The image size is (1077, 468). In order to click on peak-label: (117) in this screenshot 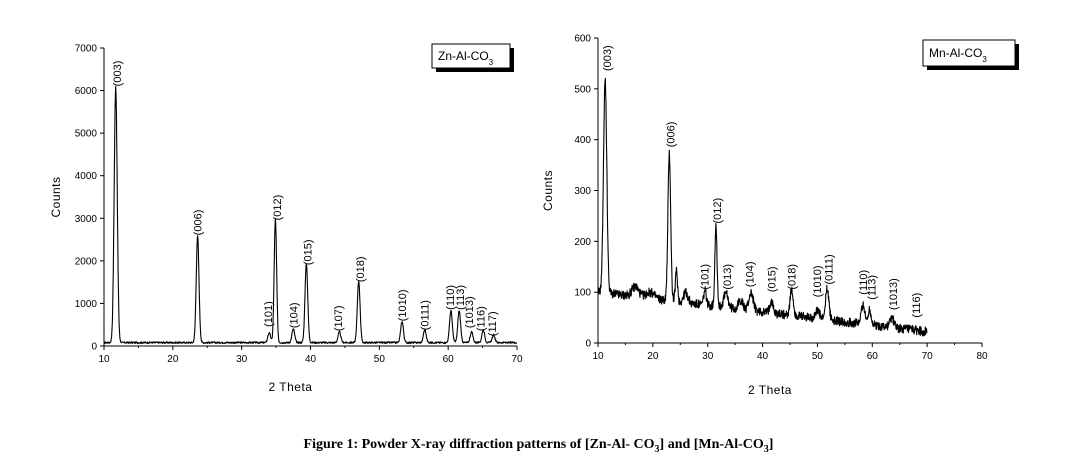, I will do `click(493, 323)`.